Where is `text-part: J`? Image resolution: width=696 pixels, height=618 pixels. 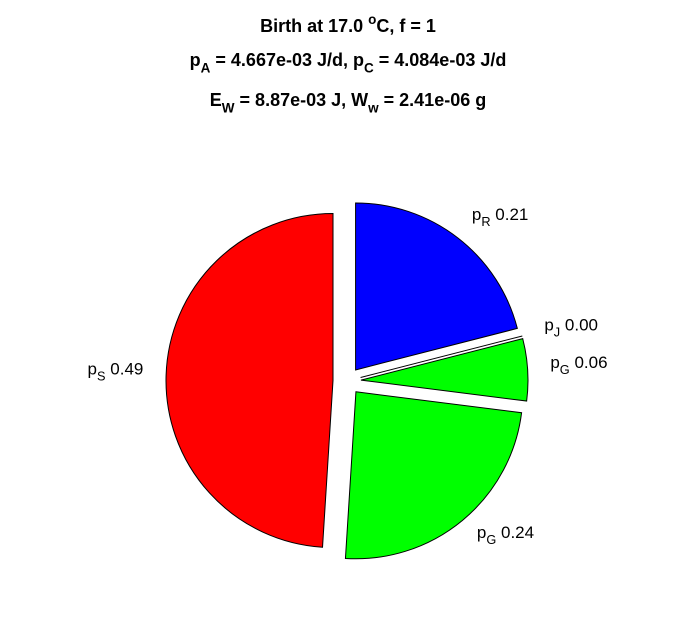
text-part: J is located at coordinates (557, 331).